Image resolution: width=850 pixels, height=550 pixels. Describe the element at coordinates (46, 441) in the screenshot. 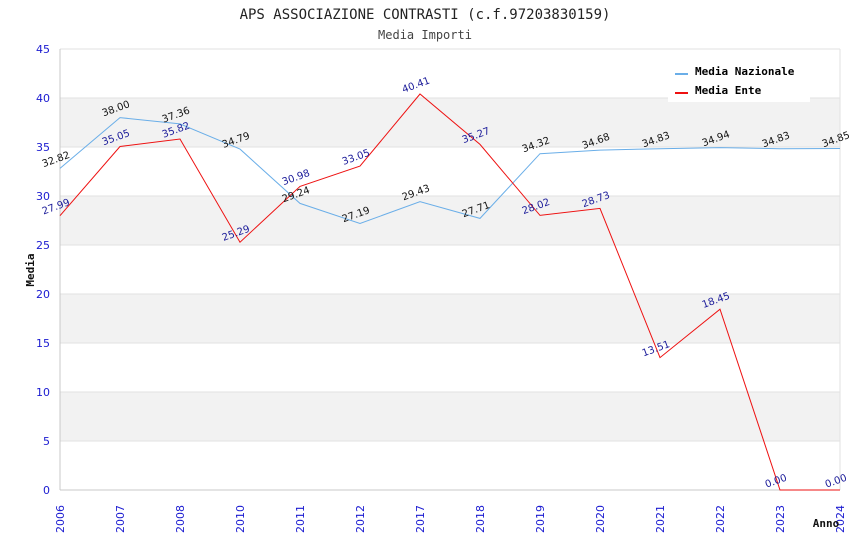

I see `y-tick-label: 5` at that location.